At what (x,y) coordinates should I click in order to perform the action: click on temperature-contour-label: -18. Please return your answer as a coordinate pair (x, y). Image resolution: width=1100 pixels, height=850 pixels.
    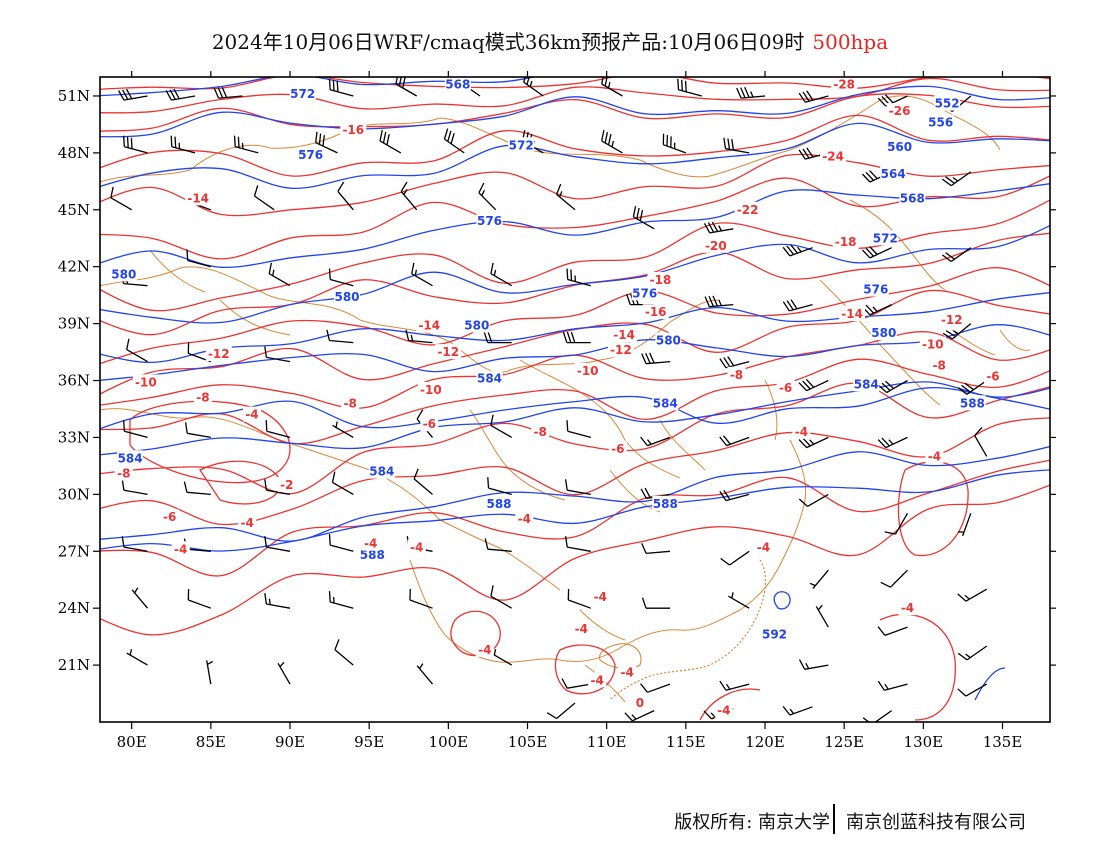
    Looking at the image, I should click on (661, 280).